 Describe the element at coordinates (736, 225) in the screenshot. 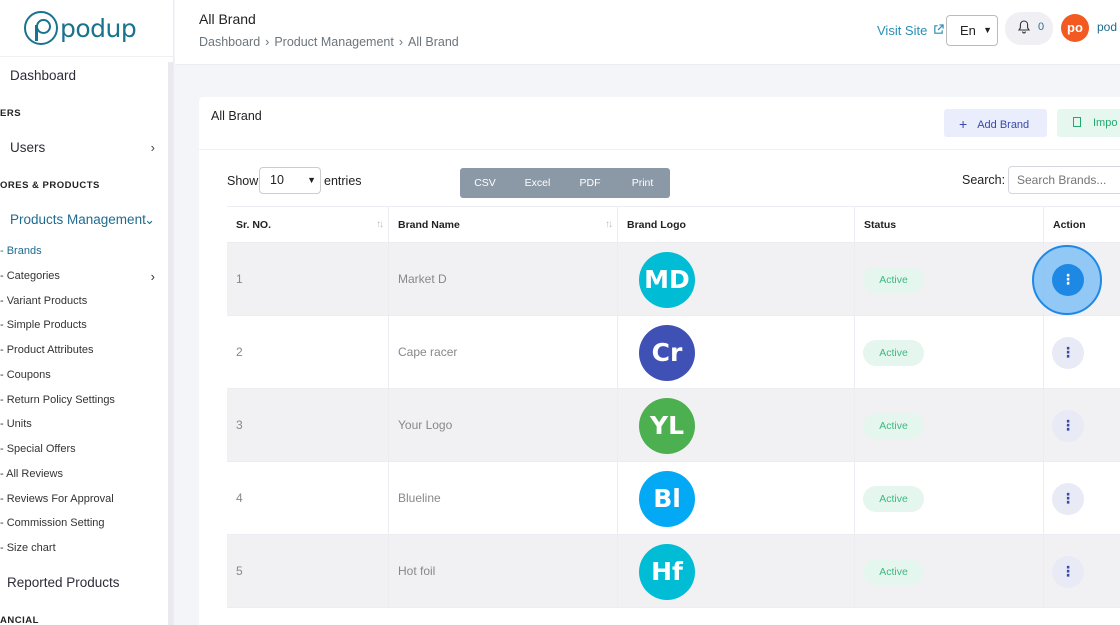

I see `column-header-brand-logo: Brand Logo` at that location.